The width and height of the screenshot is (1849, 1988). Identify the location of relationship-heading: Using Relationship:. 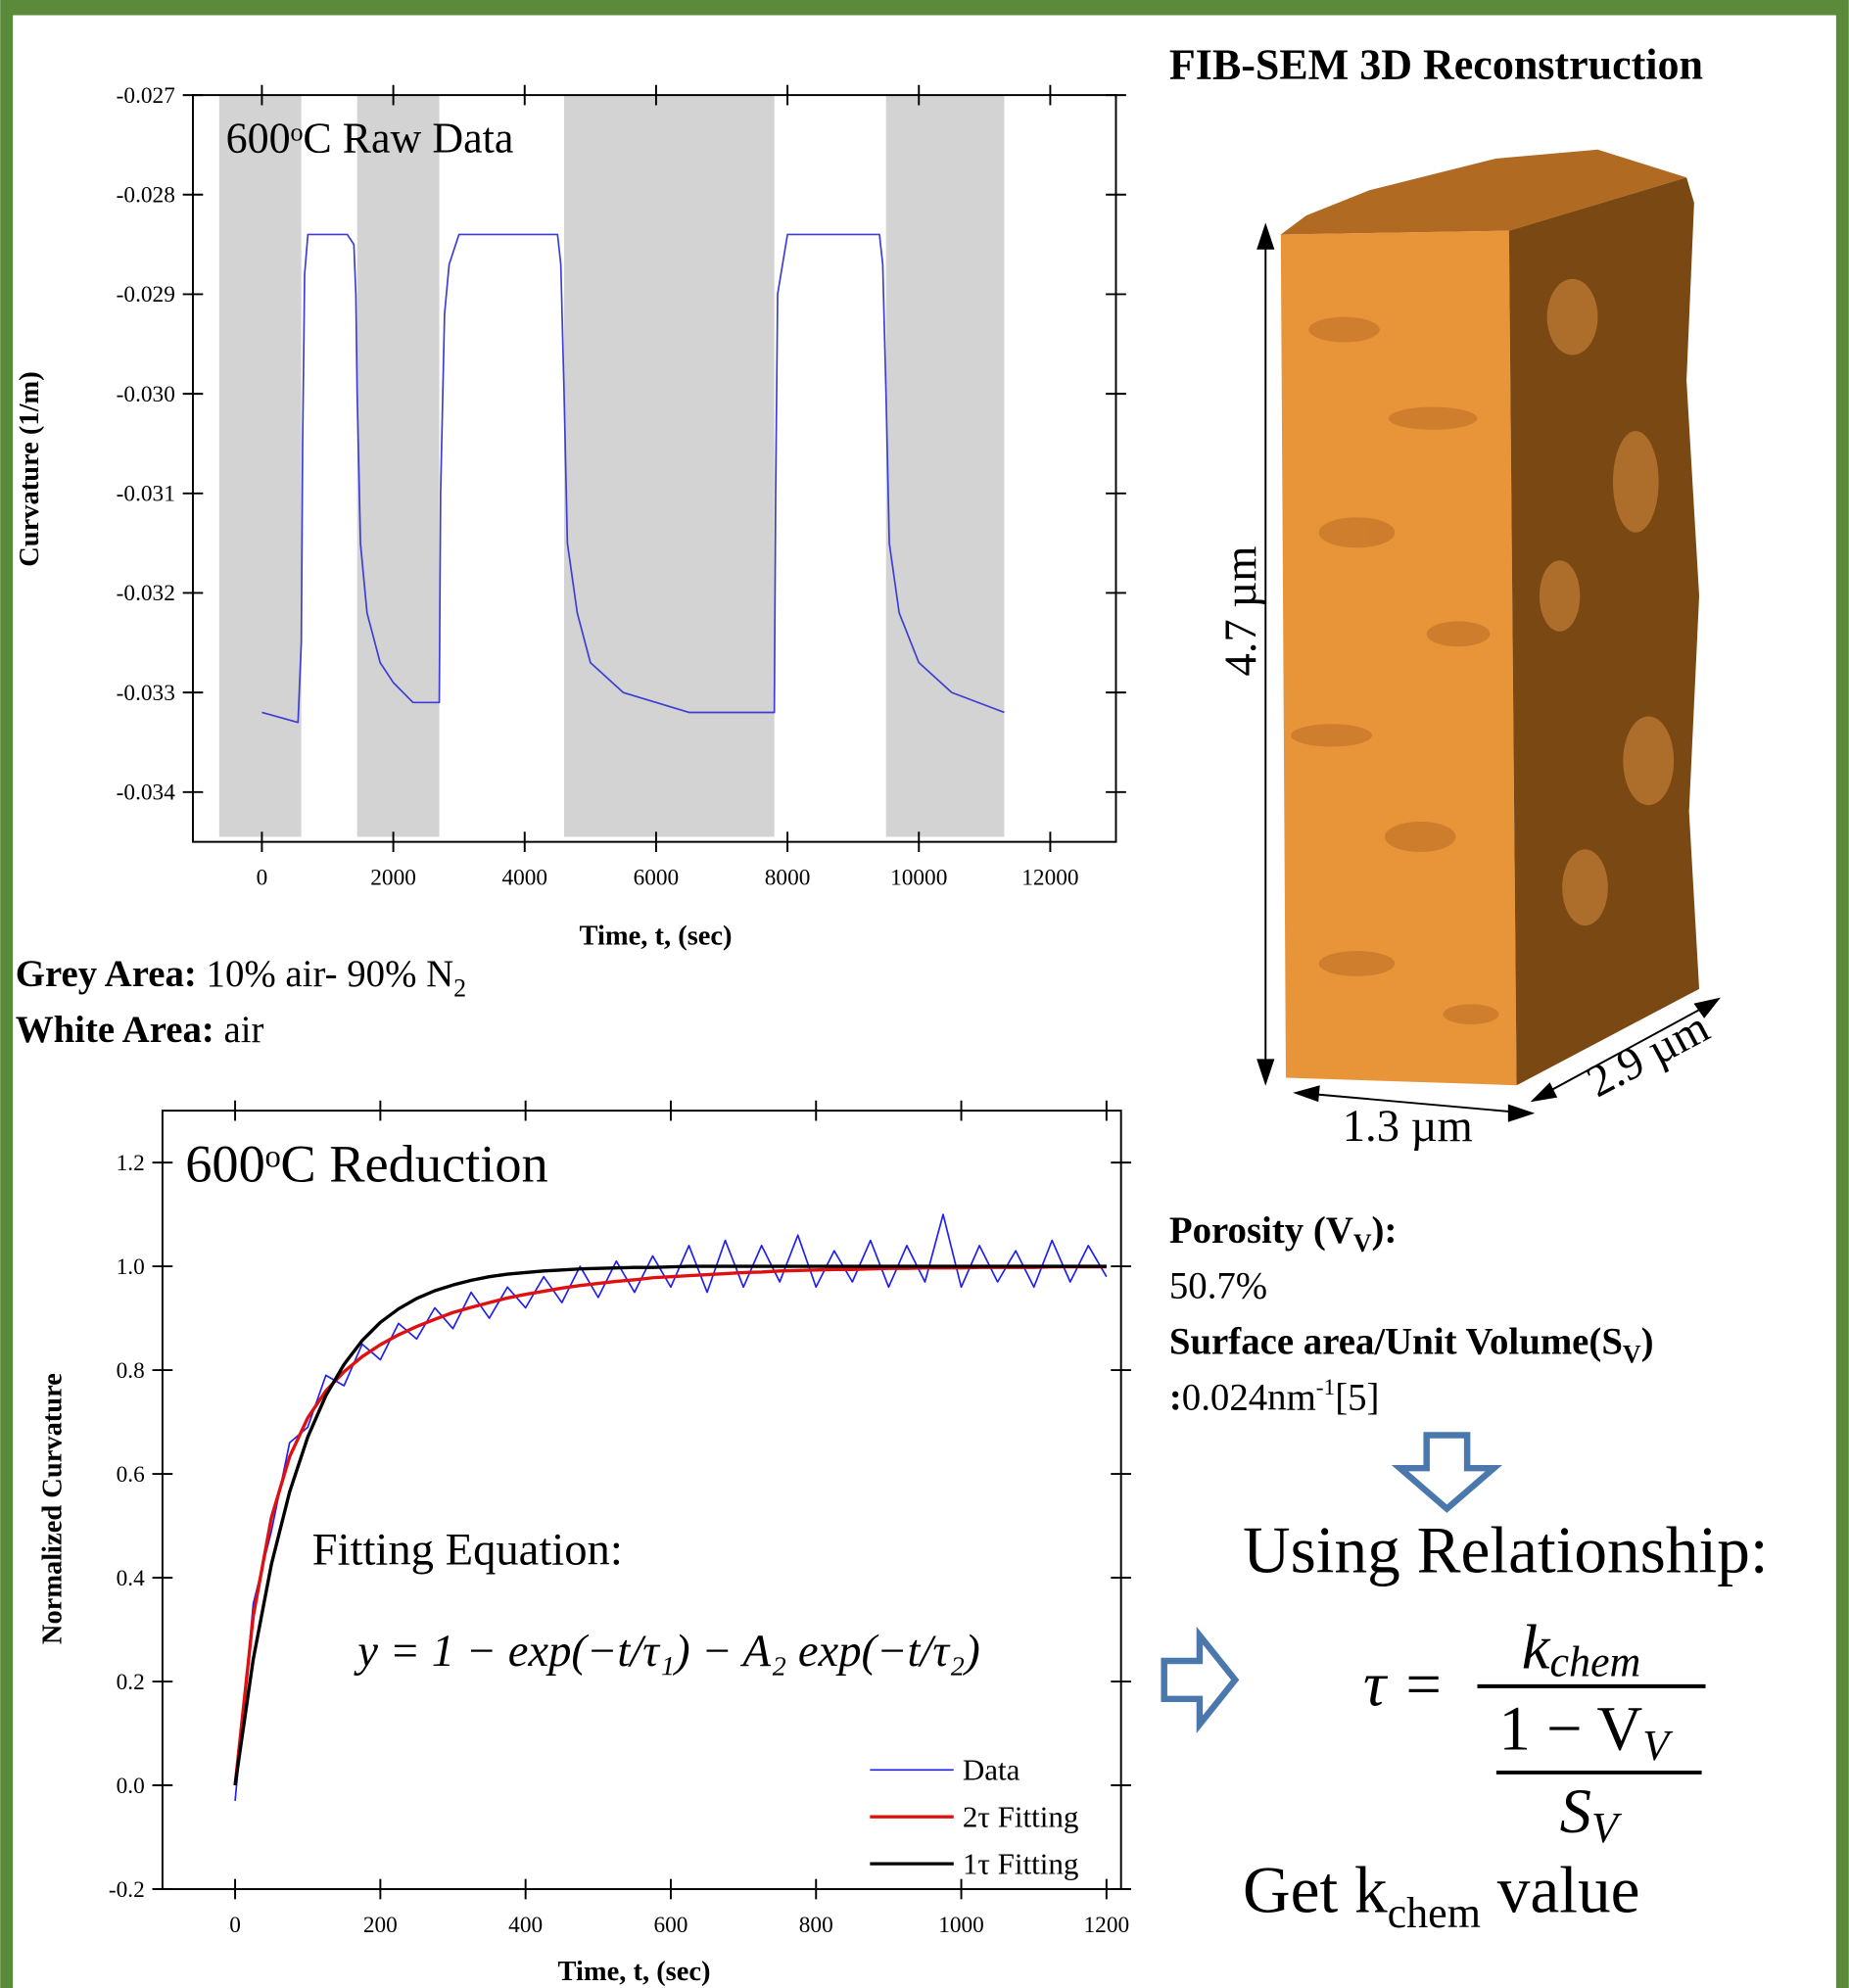
(1506, 1549).